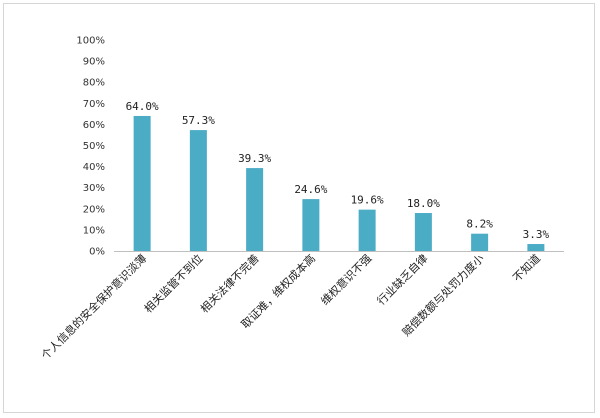 This screenshot has width=600, height=418. I want to click on category-label: 个人信息的安全保护意识淡薄, so click(93, 306).